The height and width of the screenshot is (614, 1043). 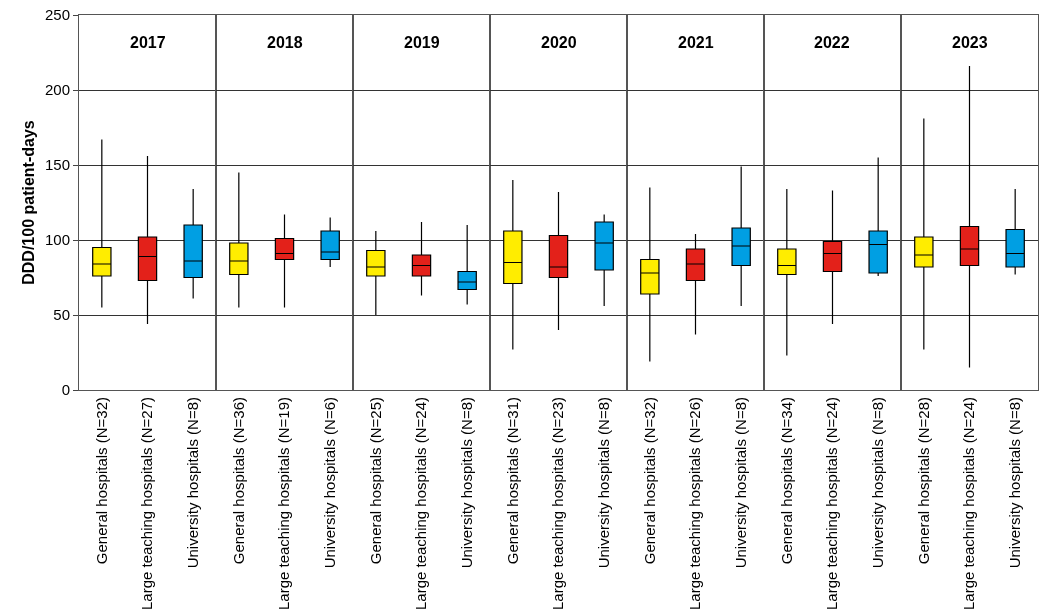 I want to click on y-tick-label: 50, so click(x=61, y=315).